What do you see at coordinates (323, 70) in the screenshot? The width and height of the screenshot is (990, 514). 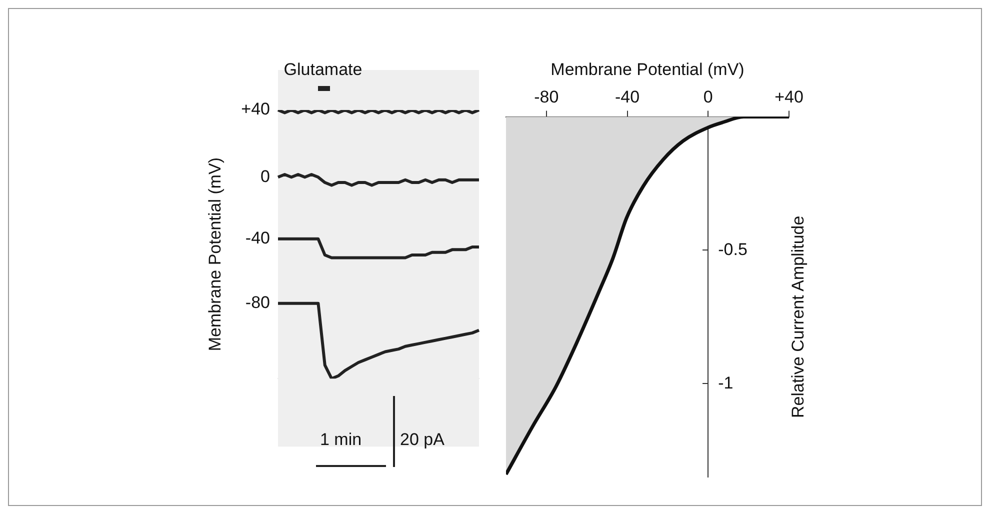 I see `text: Glutamate` at bounding box center [323, 70].